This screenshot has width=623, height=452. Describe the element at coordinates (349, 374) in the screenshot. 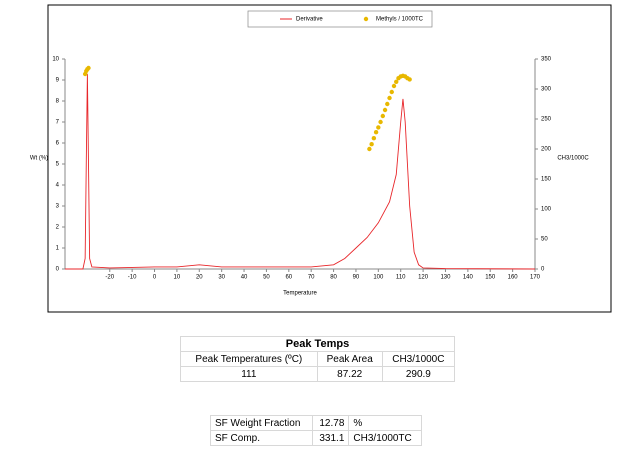

I see `table-cell: 87.22` at that location.